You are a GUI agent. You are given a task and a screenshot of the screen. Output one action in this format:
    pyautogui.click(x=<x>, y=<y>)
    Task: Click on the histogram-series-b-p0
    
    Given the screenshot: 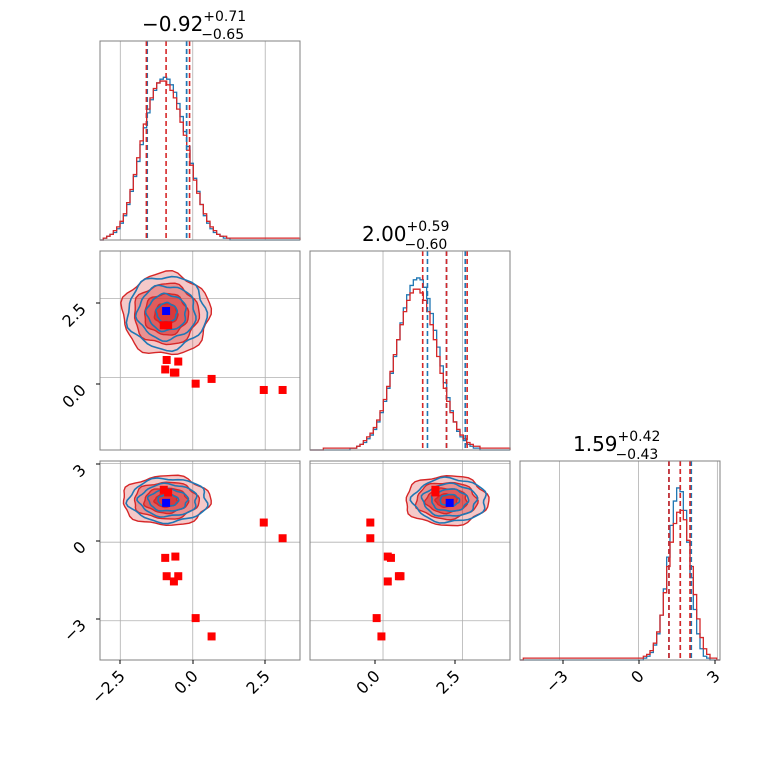 What is the action you would take?
    pyautogui.click(x=200, y=160)
    